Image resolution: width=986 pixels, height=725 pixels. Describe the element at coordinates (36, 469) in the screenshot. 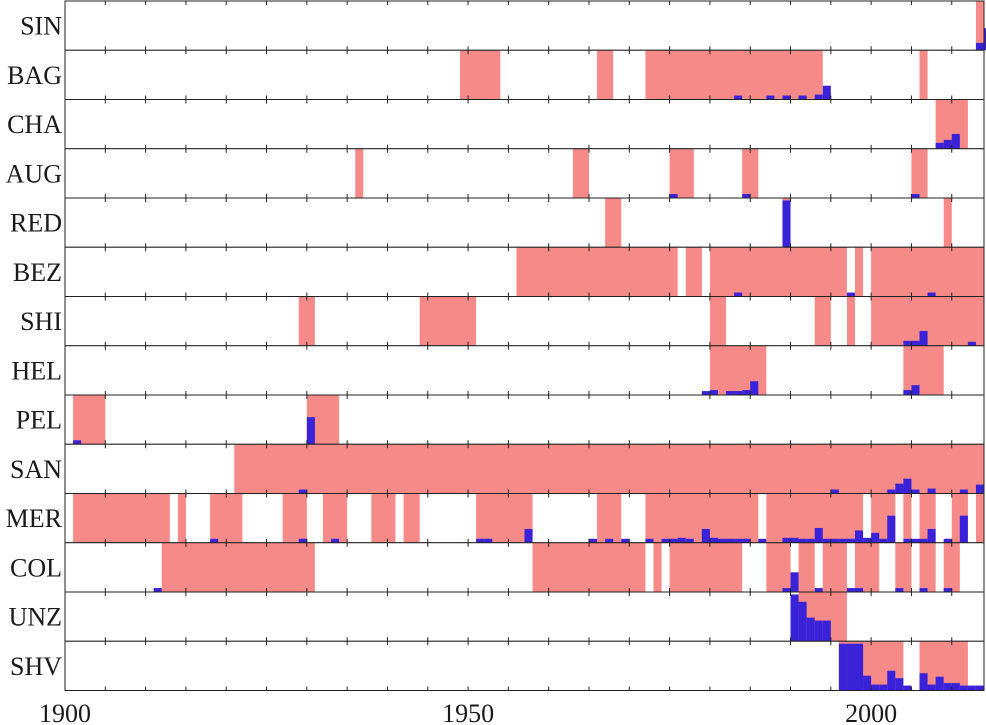

I see `row-label: SAN` at that location.